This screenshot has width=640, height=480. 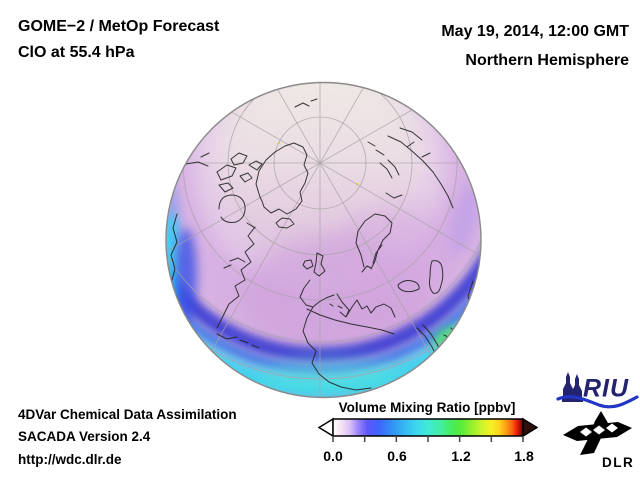 What do you see at coordinates (333, 456) in the screenshot?
I see `colorbar-tick-0: 0.0` at bounding box center [333, 456].